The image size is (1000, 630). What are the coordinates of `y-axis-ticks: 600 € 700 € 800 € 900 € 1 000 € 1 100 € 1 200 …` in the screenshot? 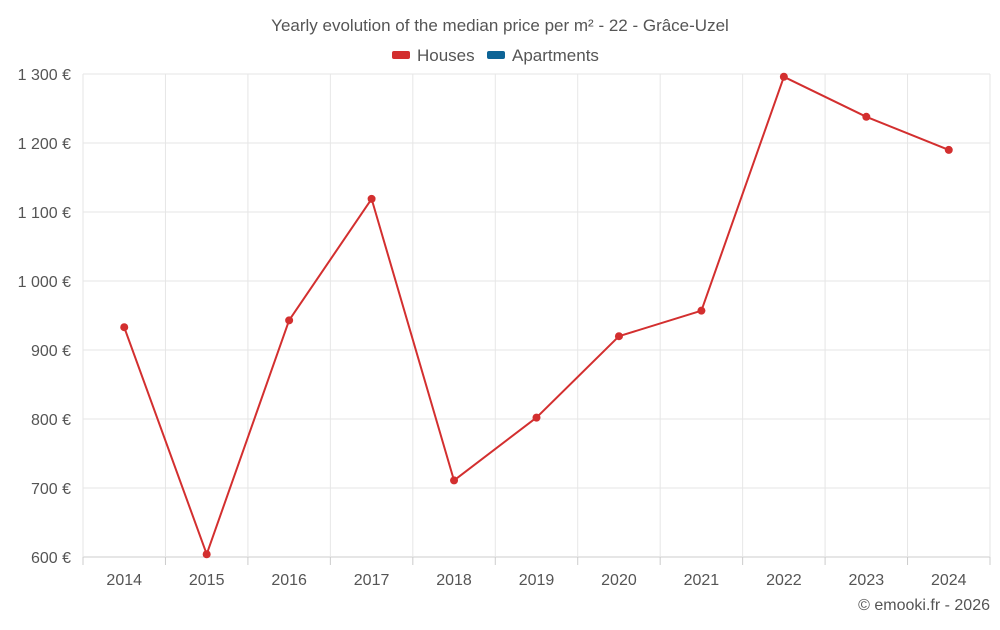 It's located at (44, 317).